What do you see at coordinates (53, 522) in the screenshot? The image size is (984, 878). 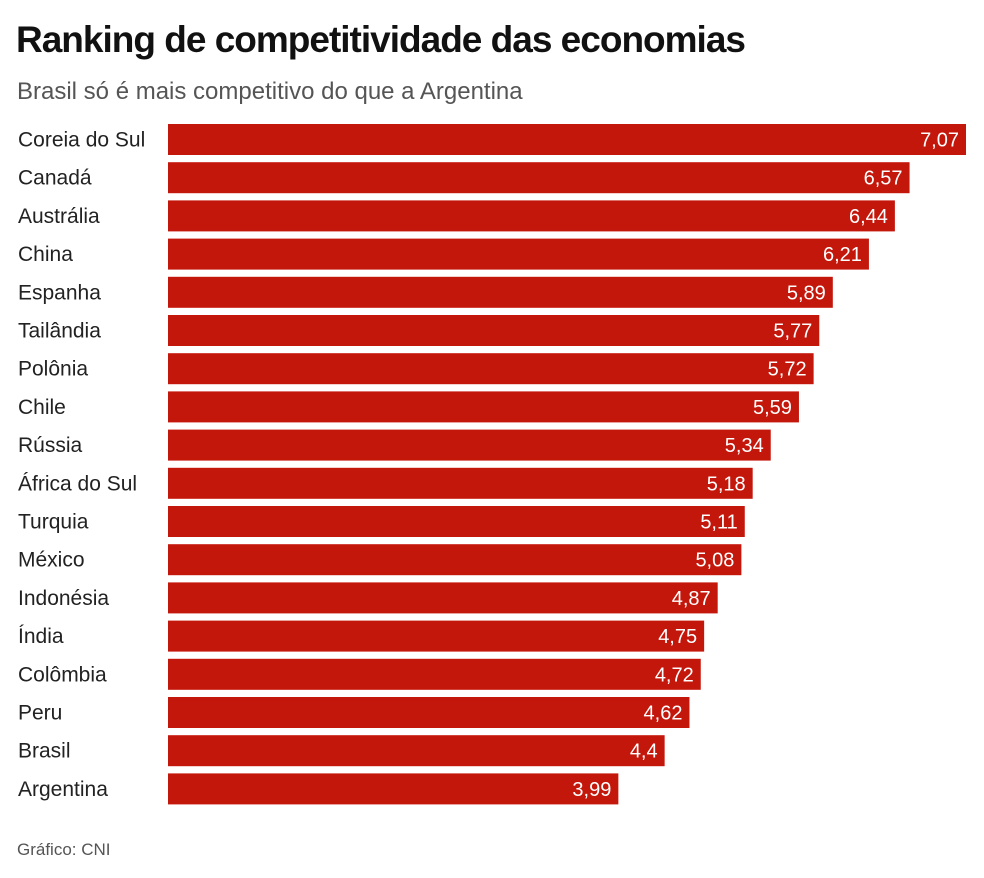 I see `category-label: Turquia` at bounding box center [53, 522].